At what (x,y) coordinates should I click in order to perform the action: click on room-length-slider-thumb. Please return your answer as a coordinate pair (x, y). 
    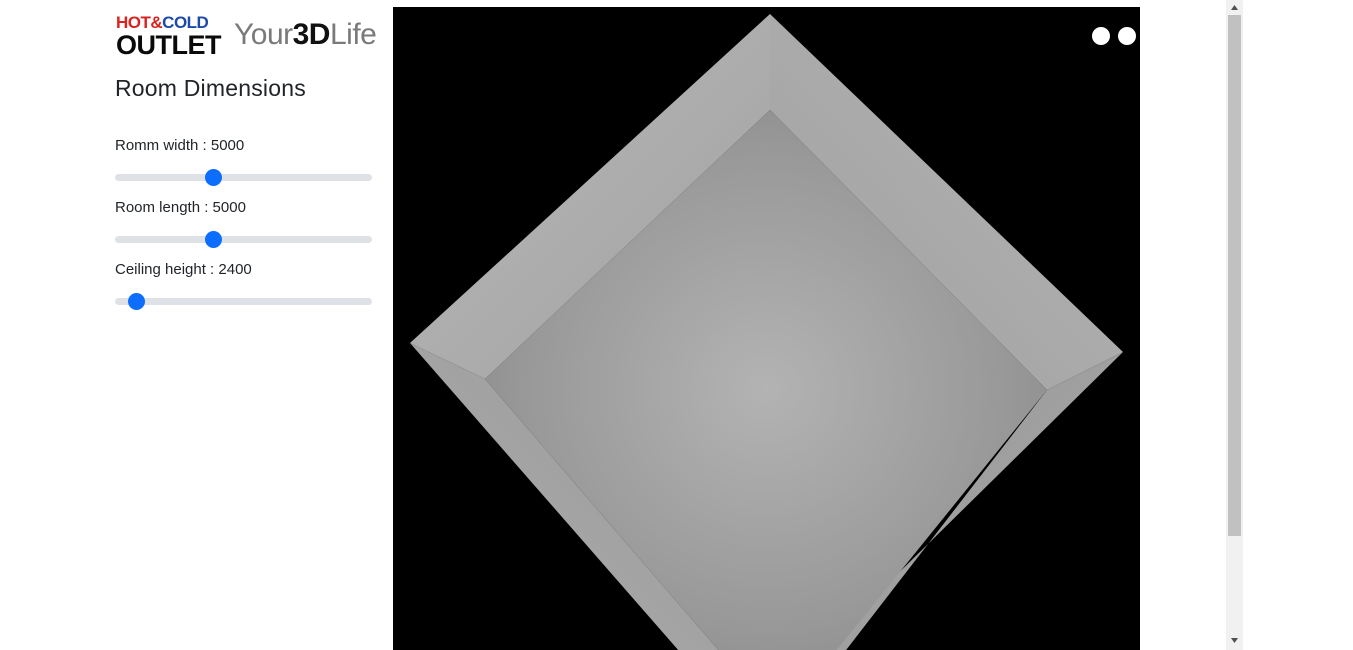
    Looking at the image, I should click on (213, 239).